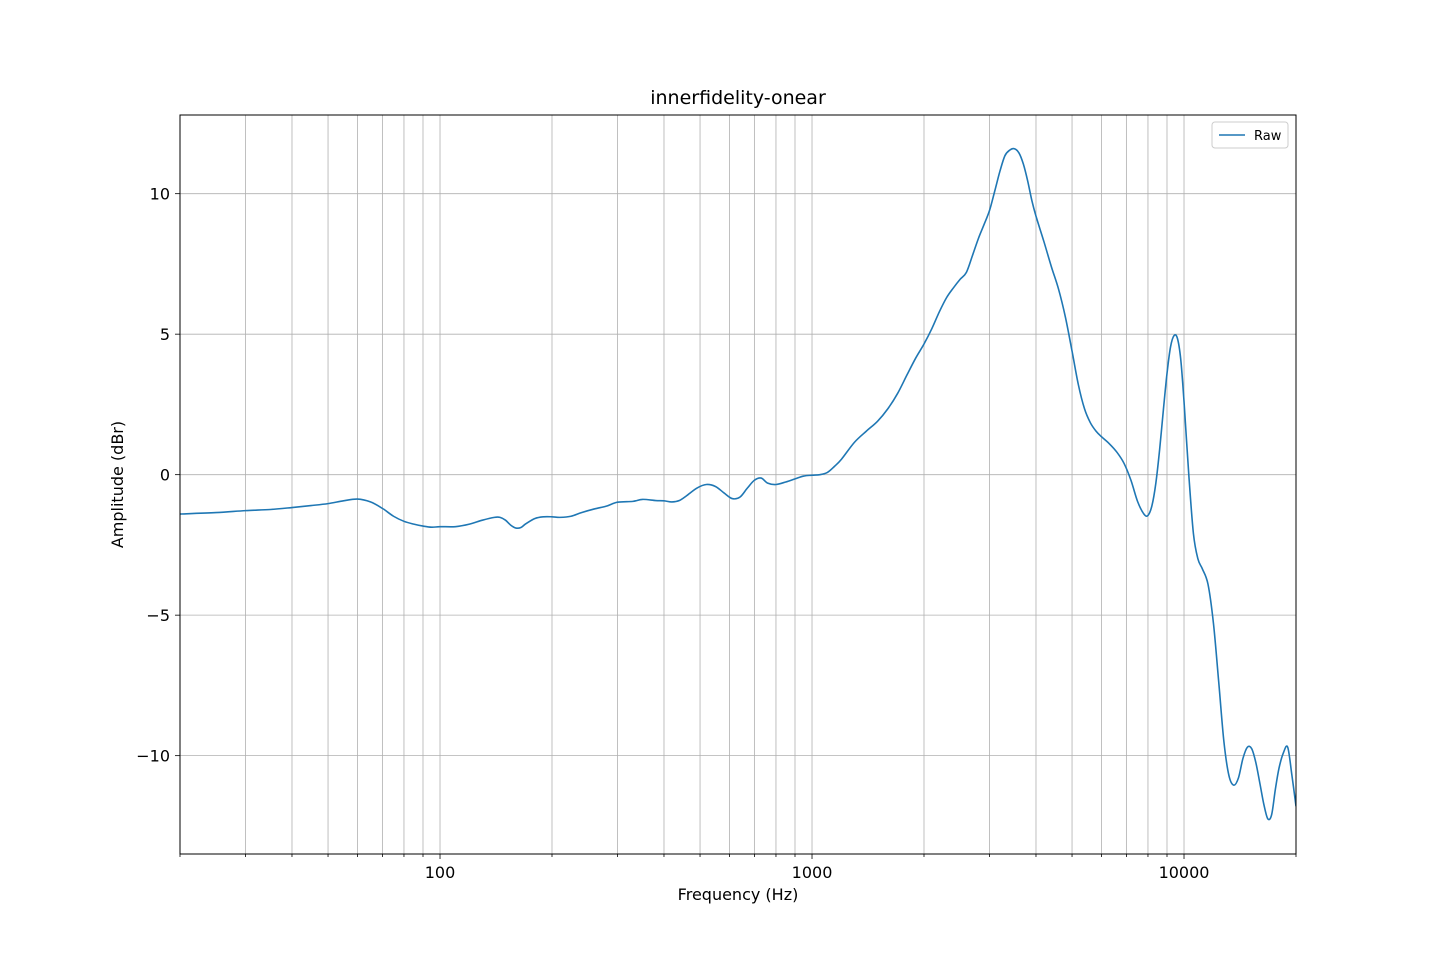 The image size is (1440, 964). I want to click on y-axis-label: Amplitude (dBr), so click(117, 484).